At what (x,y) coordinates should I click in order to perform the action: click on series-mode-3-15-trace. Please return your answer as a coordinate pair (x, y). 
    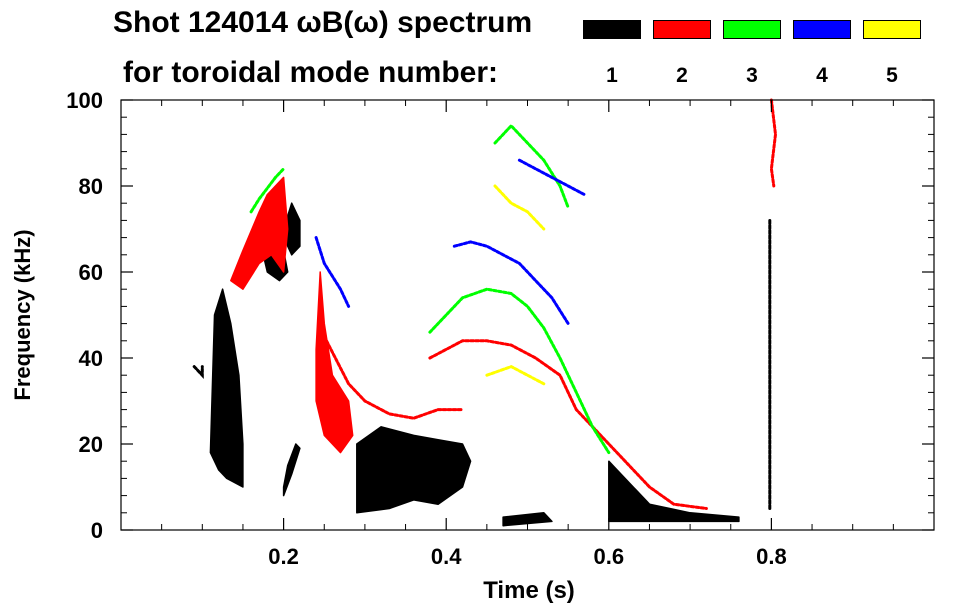
    Looking at the image, I should click on (531, 166).